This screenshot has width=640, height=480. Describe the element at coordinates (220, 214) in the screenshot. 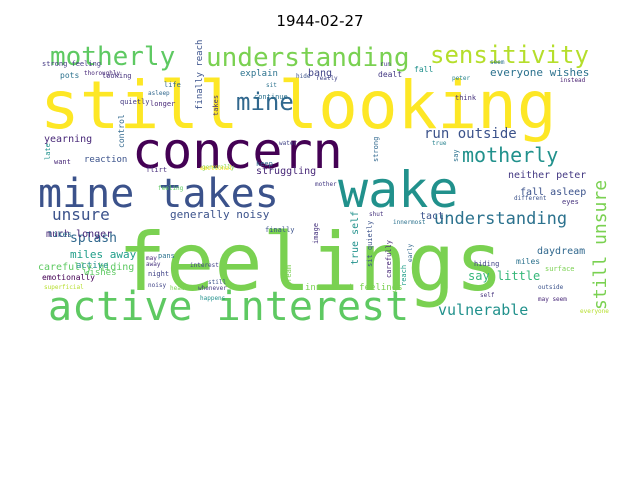

I see `cloud-word: generally noisy` at that location.